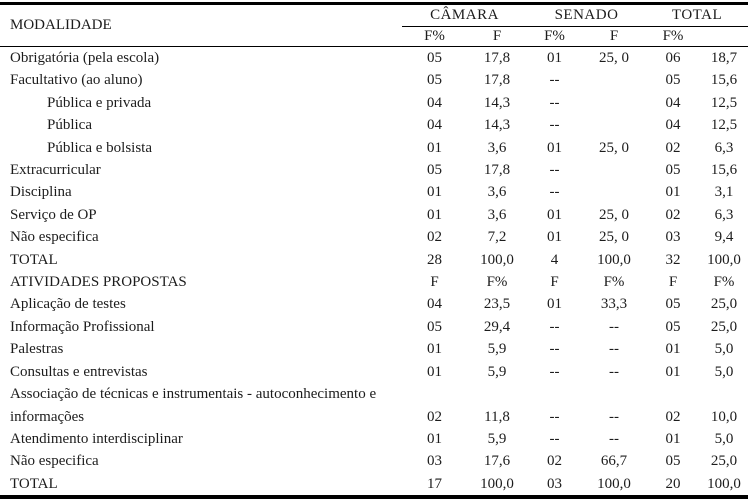 The image size is (748, 503). What do you see at coordinates (374, 327) in the screenshot?
I see `table-row: Informação Profissional 05 29,4 -- -- 05 25,0` at bounding box center [374, 327].